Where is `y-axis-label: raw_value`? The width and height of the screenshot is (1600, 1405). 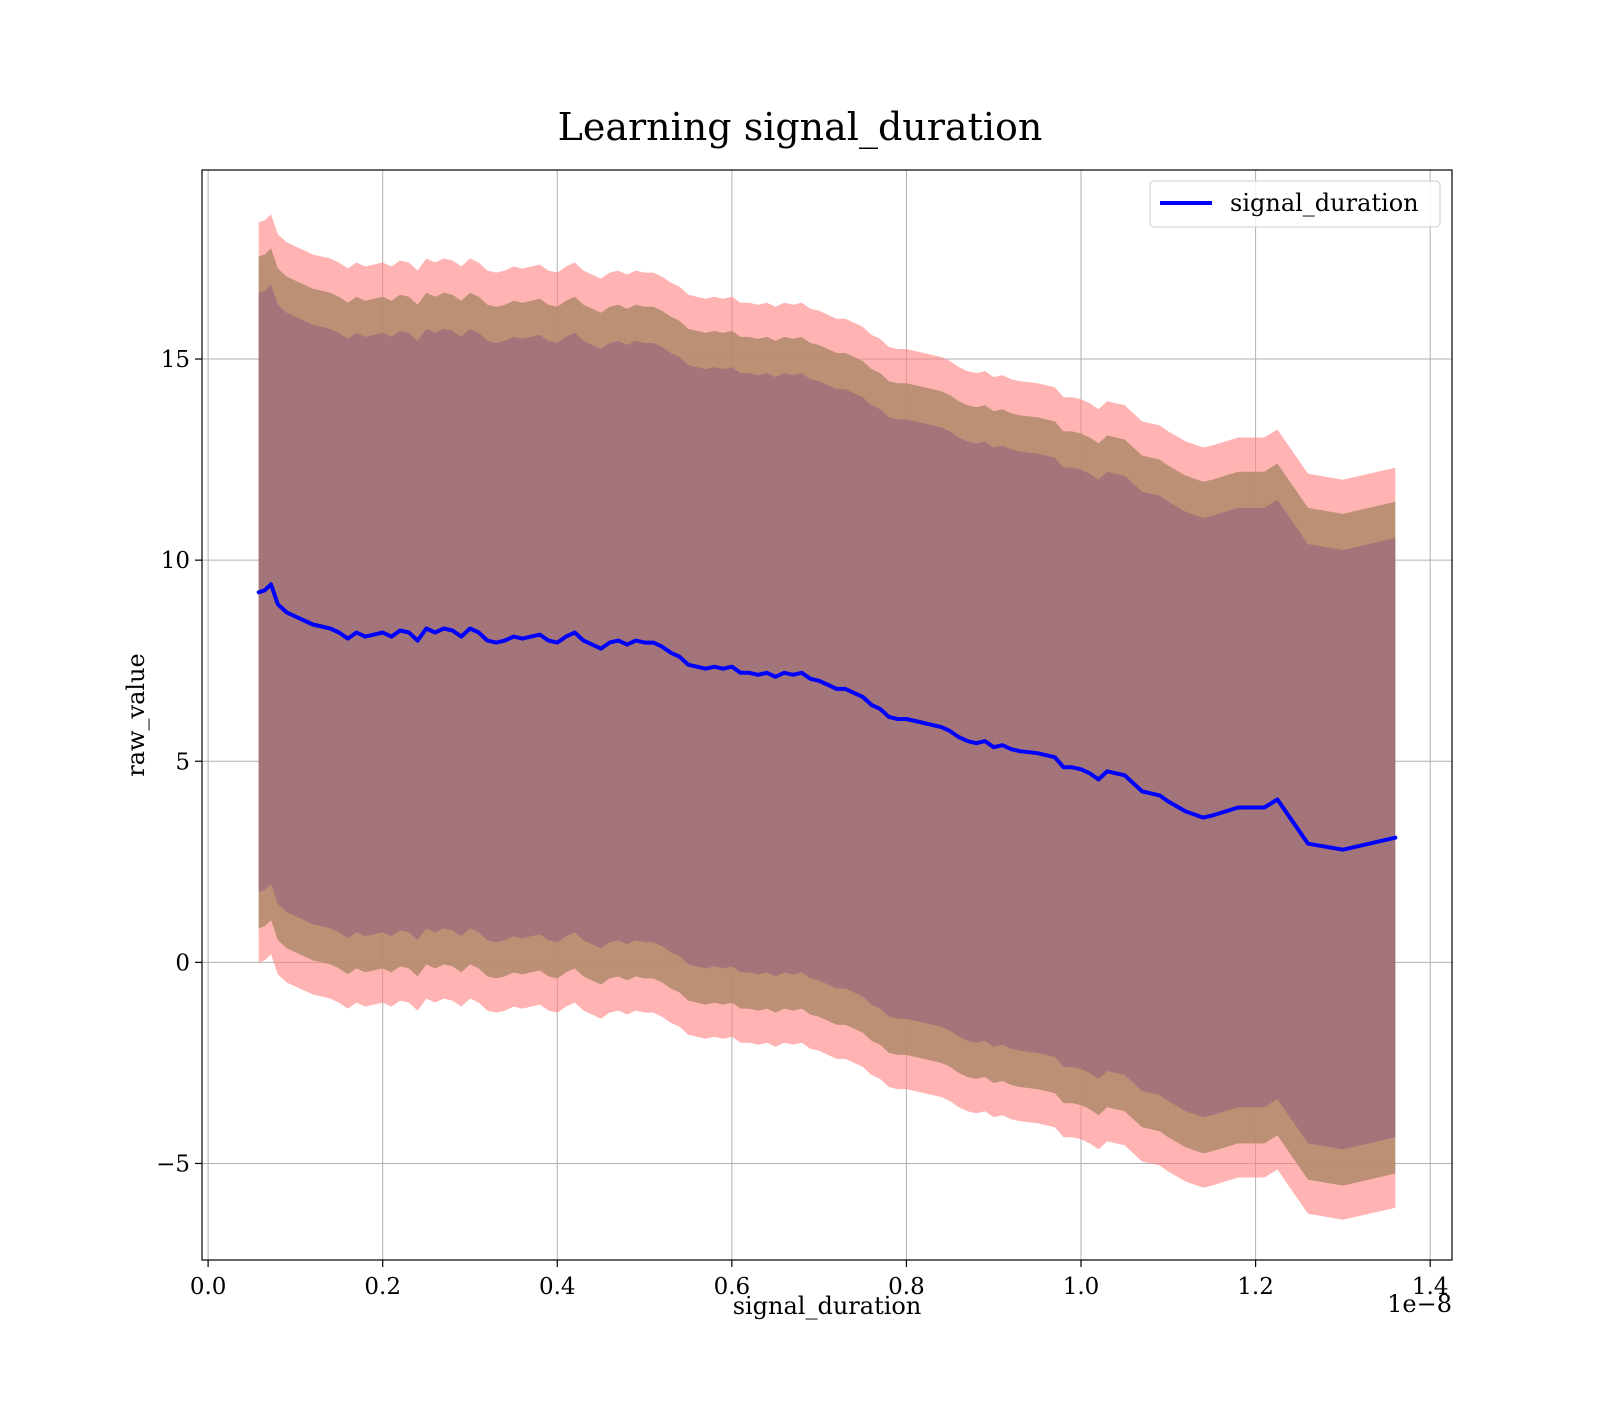 y-axis-label: raw_value is located at coordinates (136, 715).